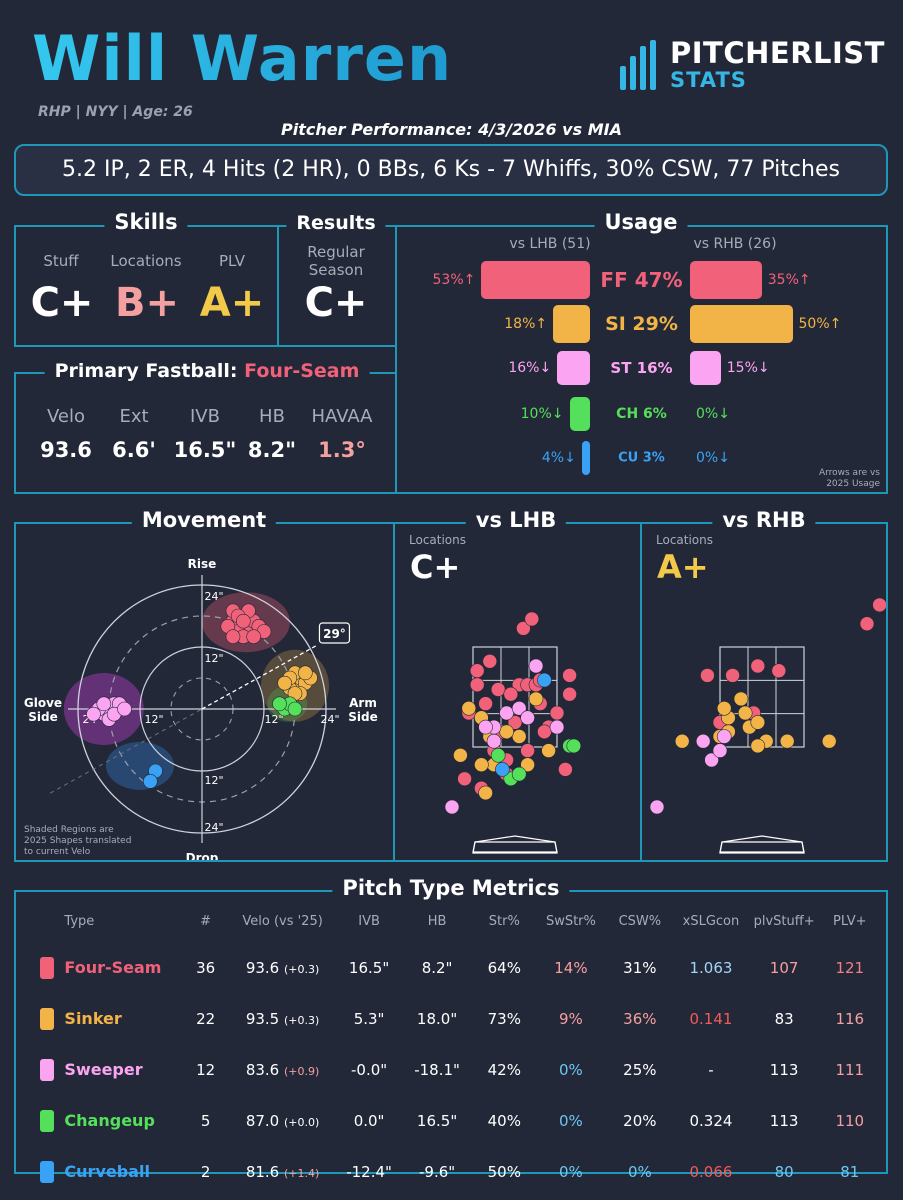 The height and width of the screenshot is (1200, 903). What do you see at coordinates (764, 520) in the screenshot?
I see `rhb-title: vs RHB` at bounding box center [764, 520].